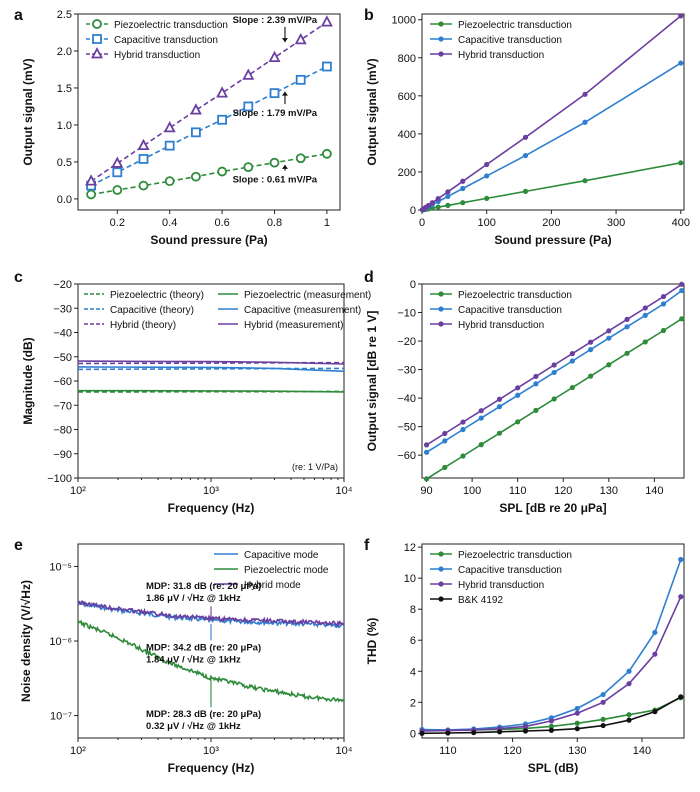  Describe the element at coordinates (406, 399) in the screenshot. I see `y-tick-label: −40` at that location.